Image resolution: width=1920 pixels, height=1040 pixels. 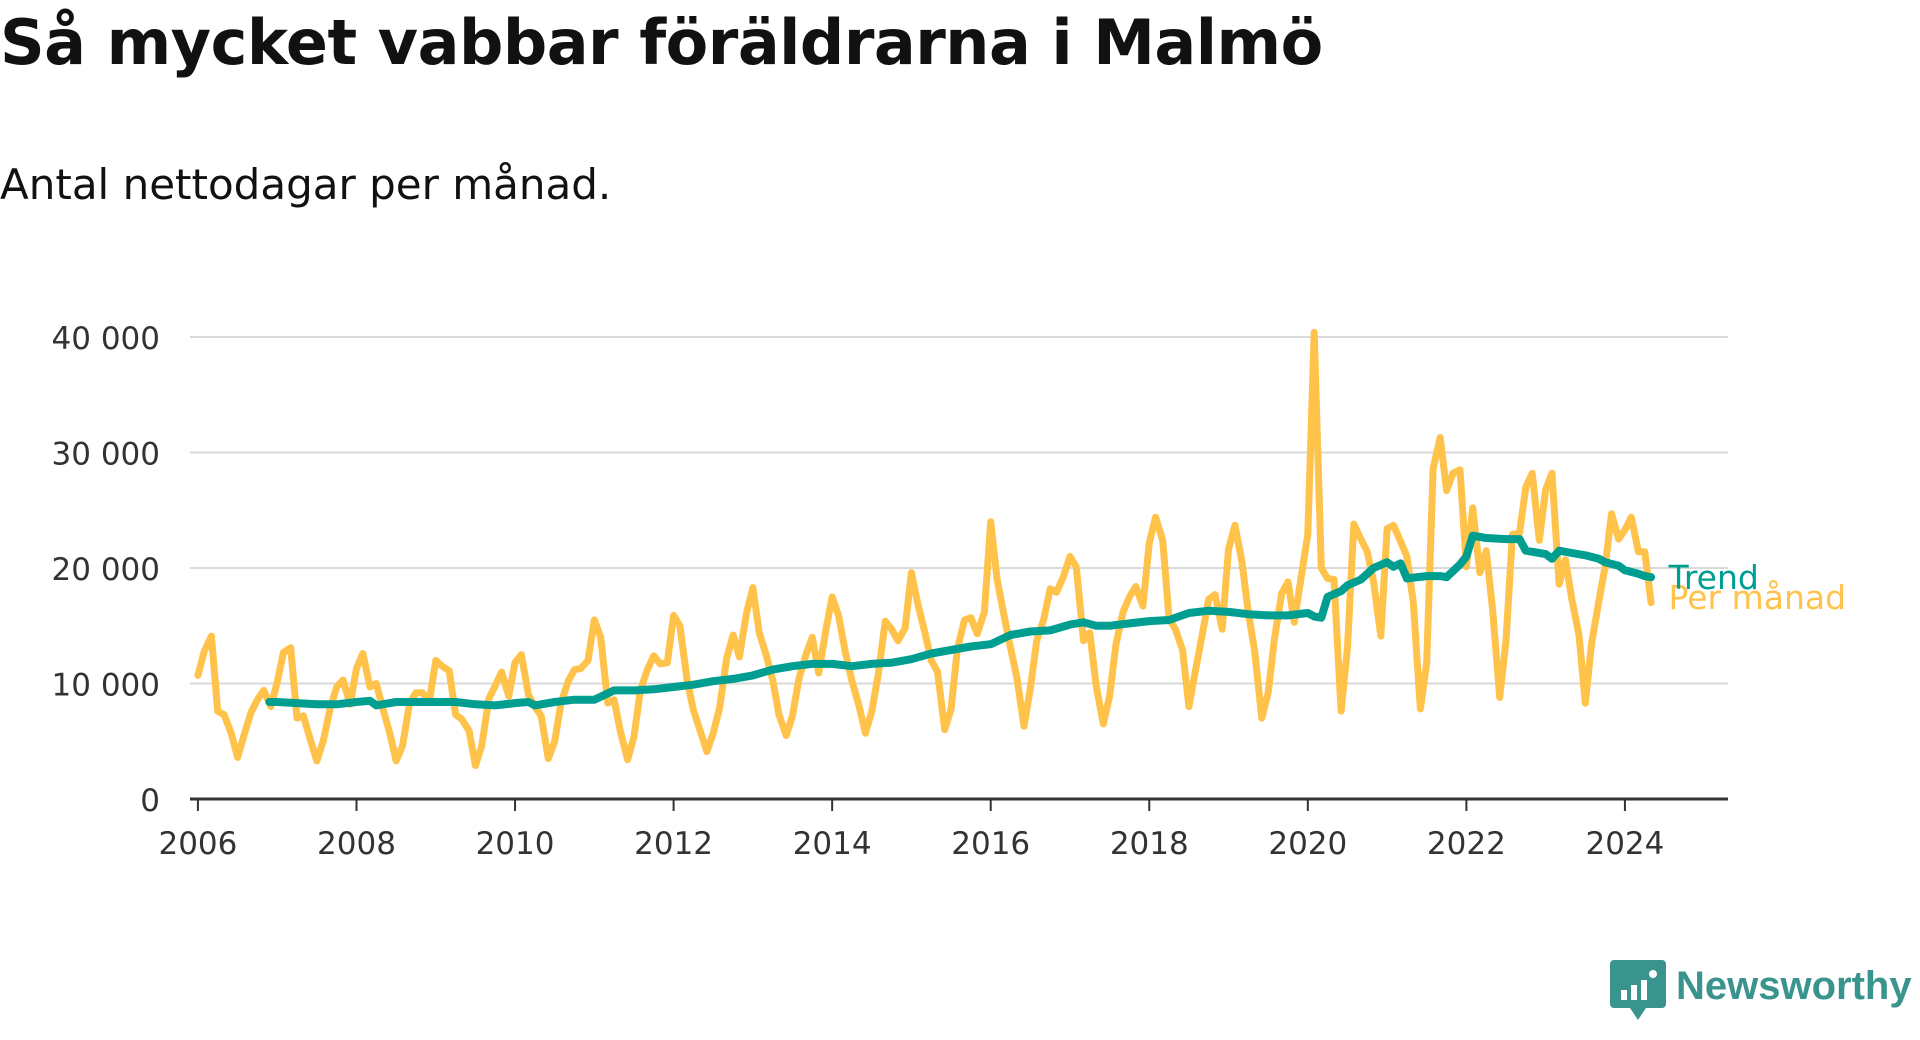 What do you see at coordinates (306, 184) in the screenshot?
I see `chart-subtitle: Antal nettodagar per månad.` at bounding box center [306, 184].